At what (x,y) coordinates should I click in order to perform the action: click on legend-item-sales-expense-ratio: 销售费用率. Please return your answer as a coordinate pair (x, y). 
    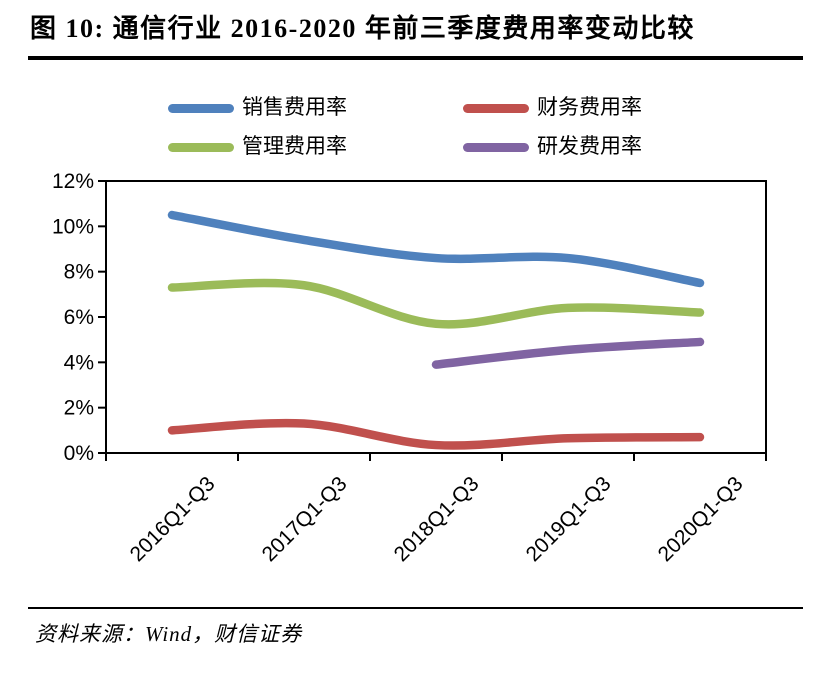
    Looking at the image, I should click on (257, 108).